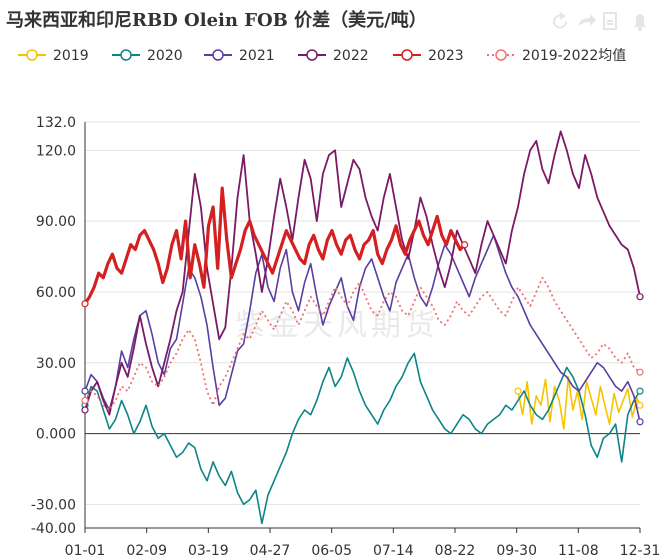 This screenshot has width=670, height=559. What do you see at coordinates (393, 551) in the screenshot?
I see `x-tick-label: 07-14` at bounding box center [393, 551].